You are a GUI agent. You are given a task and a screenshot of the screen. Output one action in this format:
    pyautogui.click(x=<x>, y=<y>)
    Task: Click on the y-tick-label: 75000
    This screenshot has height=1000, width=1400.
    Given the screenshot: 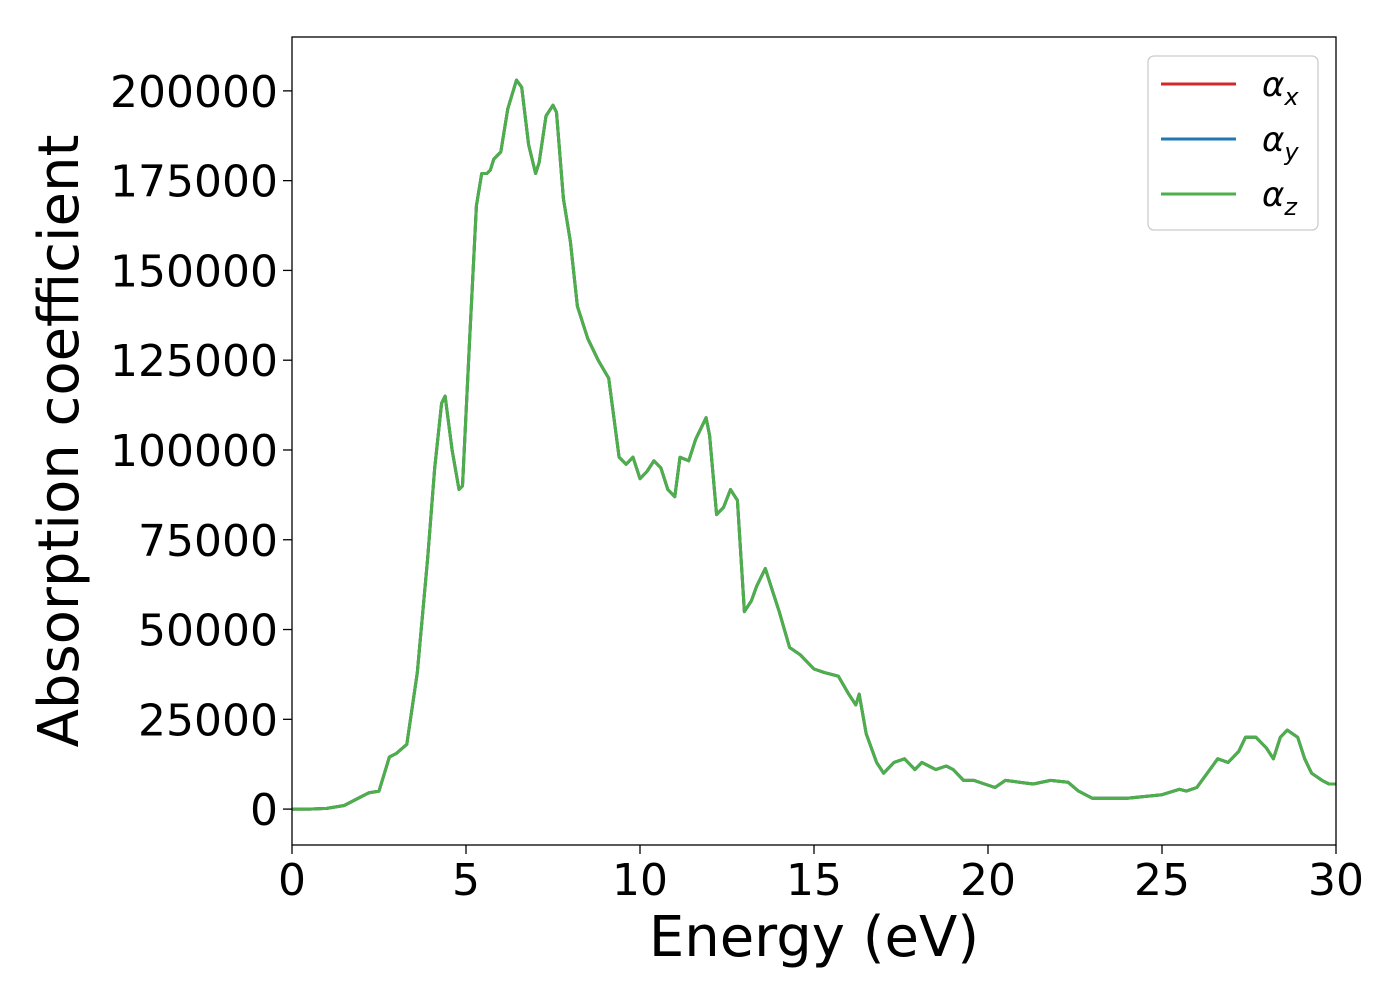 What is the action you would take?
    pyautogui.click(x=208, y=541)
    